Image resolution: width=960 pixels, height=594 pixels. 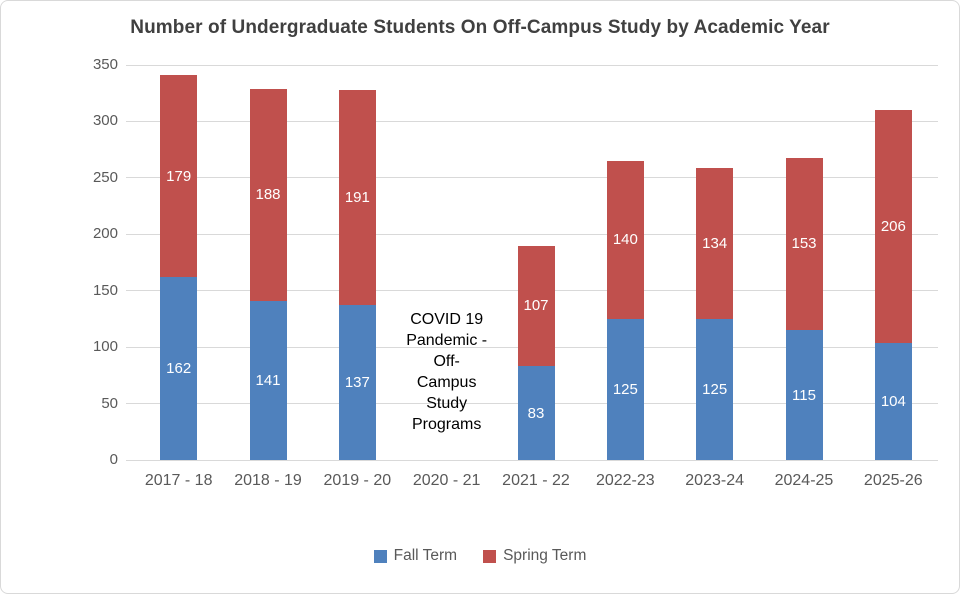 I want to click on spring-term-segment: 206, so click(x=893, y=226).